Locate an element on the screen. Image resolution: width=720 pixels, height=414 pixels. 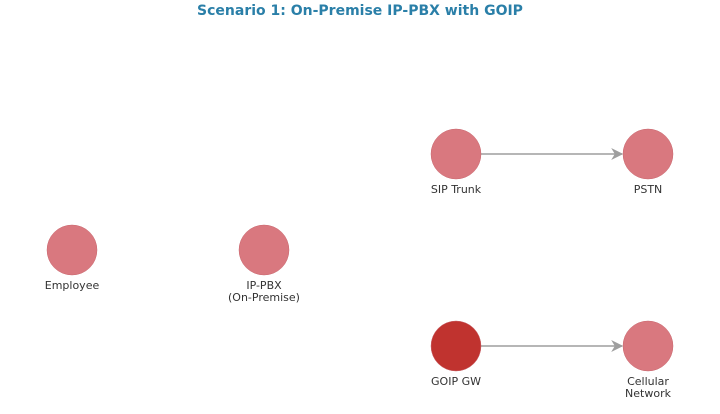
node-label: IP-PBX is located at coordinates (264, 285).